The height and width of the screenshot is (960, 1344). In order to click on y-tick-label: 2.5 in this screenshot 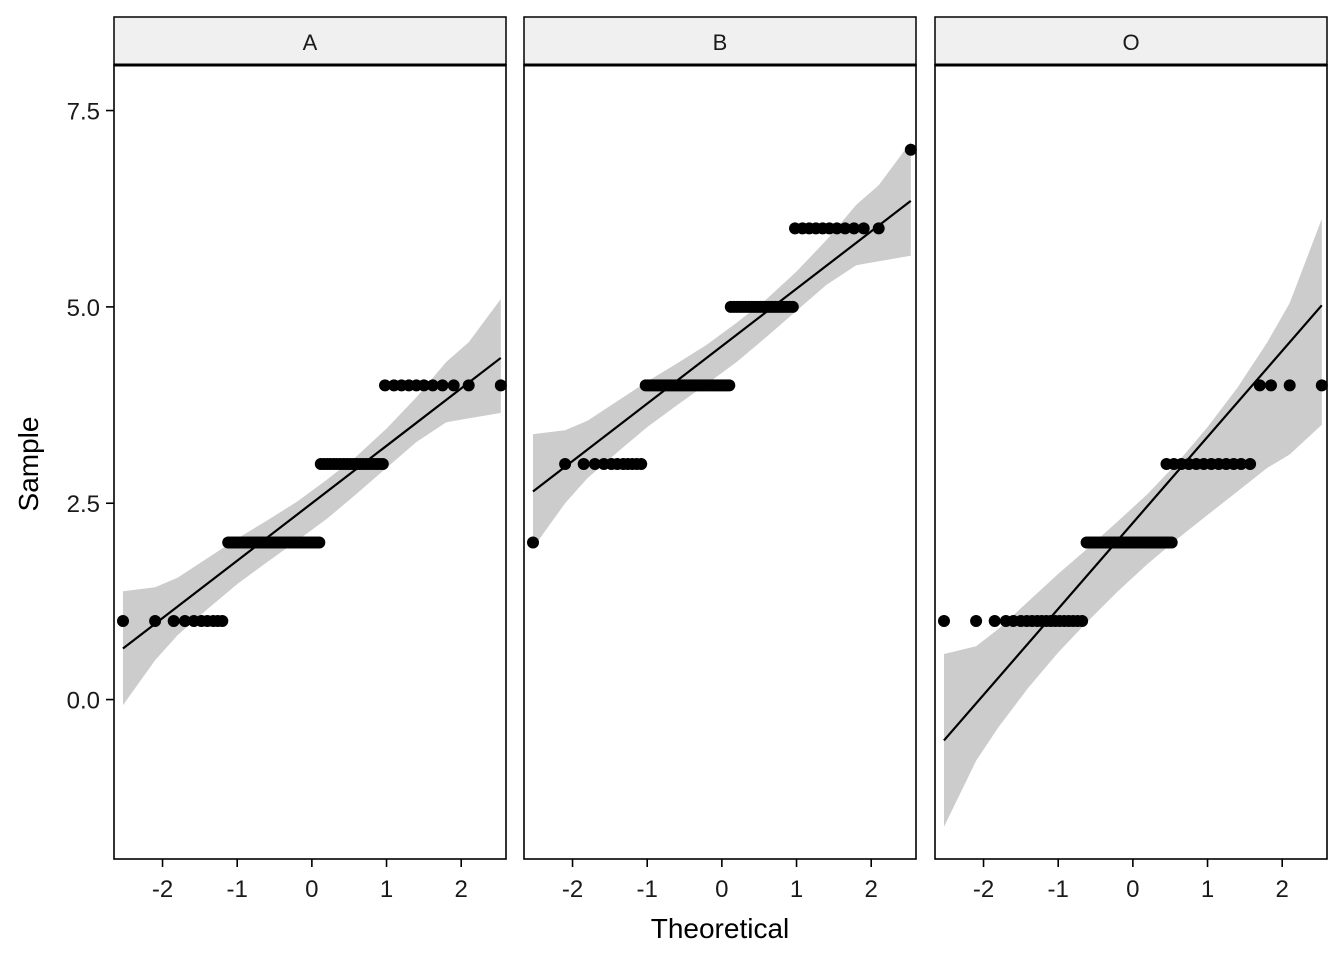, I will do `click(83, 504)`.